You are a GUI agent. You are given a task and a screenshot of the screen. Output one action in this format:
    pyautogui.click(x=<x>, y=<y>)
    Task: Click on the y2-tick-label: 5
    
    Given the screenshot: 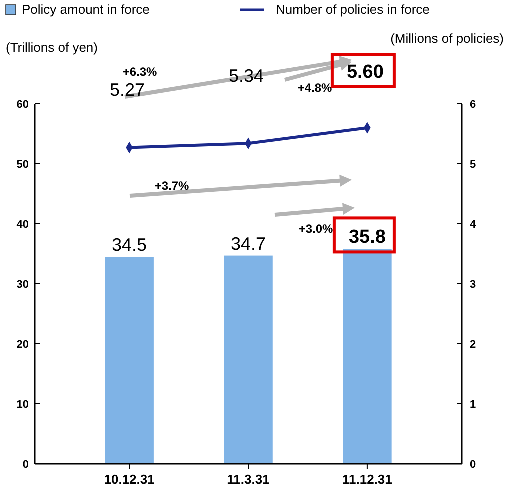 What is the action you would take?
    pyautogui.click(x=473, y=165)
    